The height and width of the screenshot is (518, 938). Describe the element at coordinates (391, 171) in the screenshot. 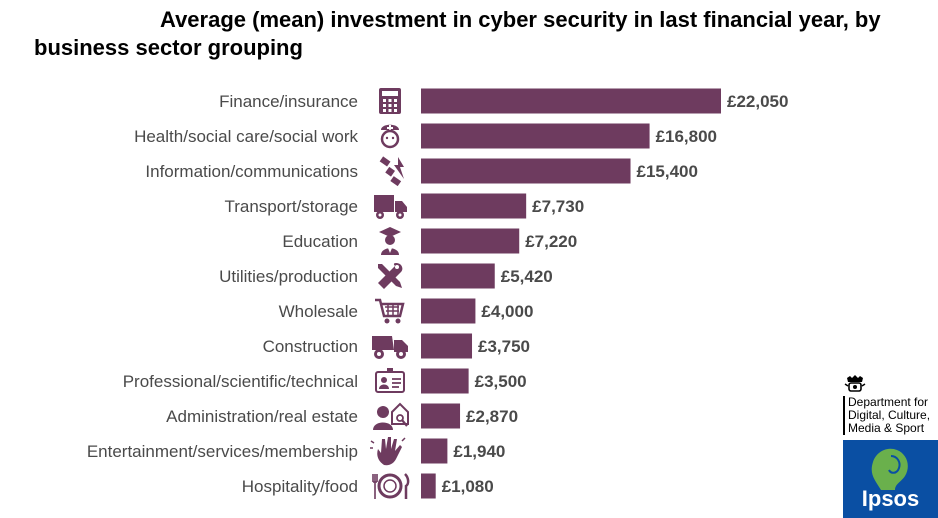

I see `satellite-icon` at that location.